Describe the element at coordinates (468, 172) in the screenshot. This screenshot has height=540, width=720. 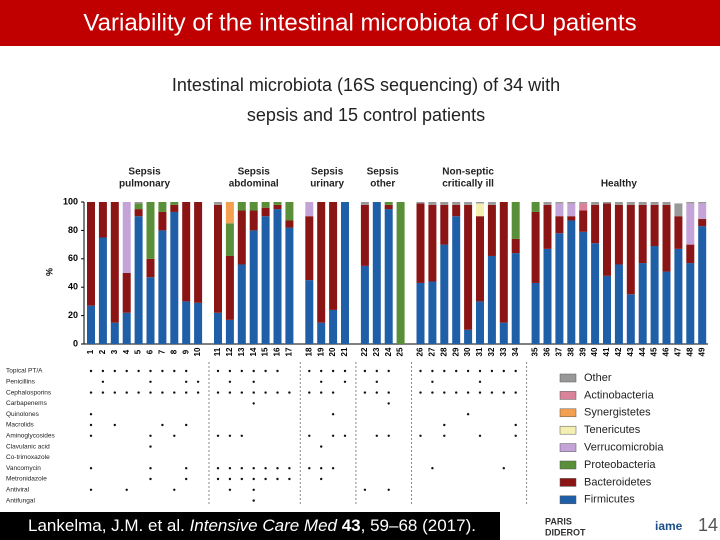
I see `group-label: Non-septic` at that location.